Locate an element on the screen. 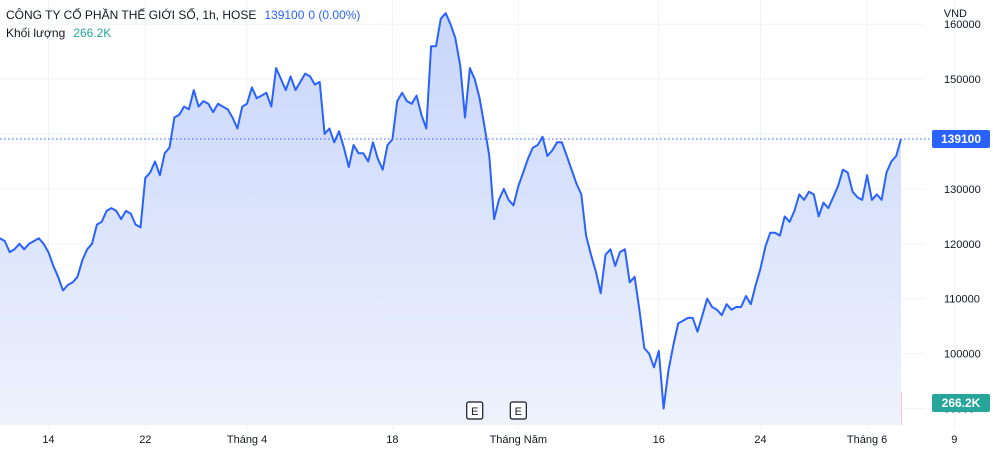 This screenshot has width=993, height=459. x-tick-label: Tháng 4 is located at coordinates (247, 440).